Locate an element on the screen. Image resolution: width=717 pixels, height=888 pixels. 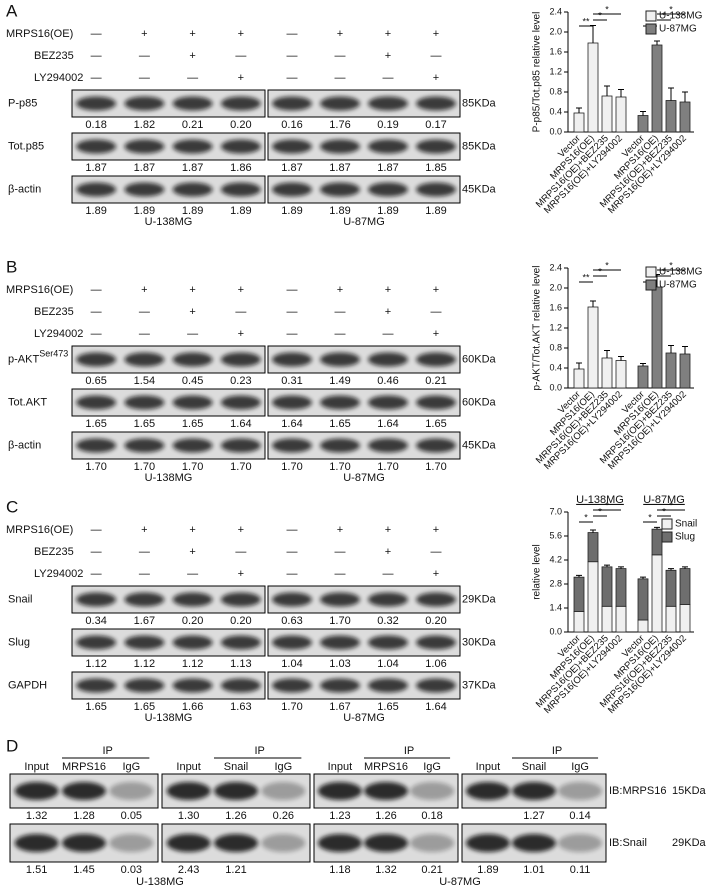
blot-superscript: Ser473 is located at coordinates (53, 354).